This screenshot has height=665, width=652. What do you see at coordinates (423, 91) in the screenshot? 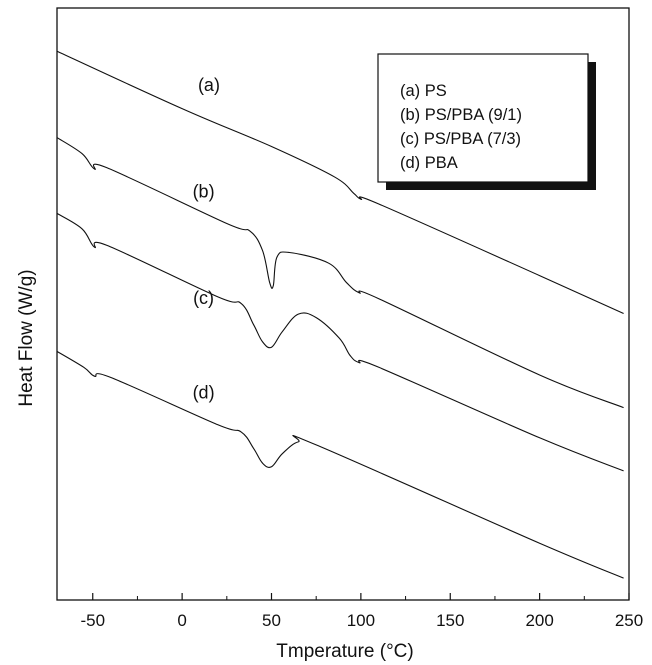
I see `legend-entry-a: (a) PS` at bounding box center [423, 91].